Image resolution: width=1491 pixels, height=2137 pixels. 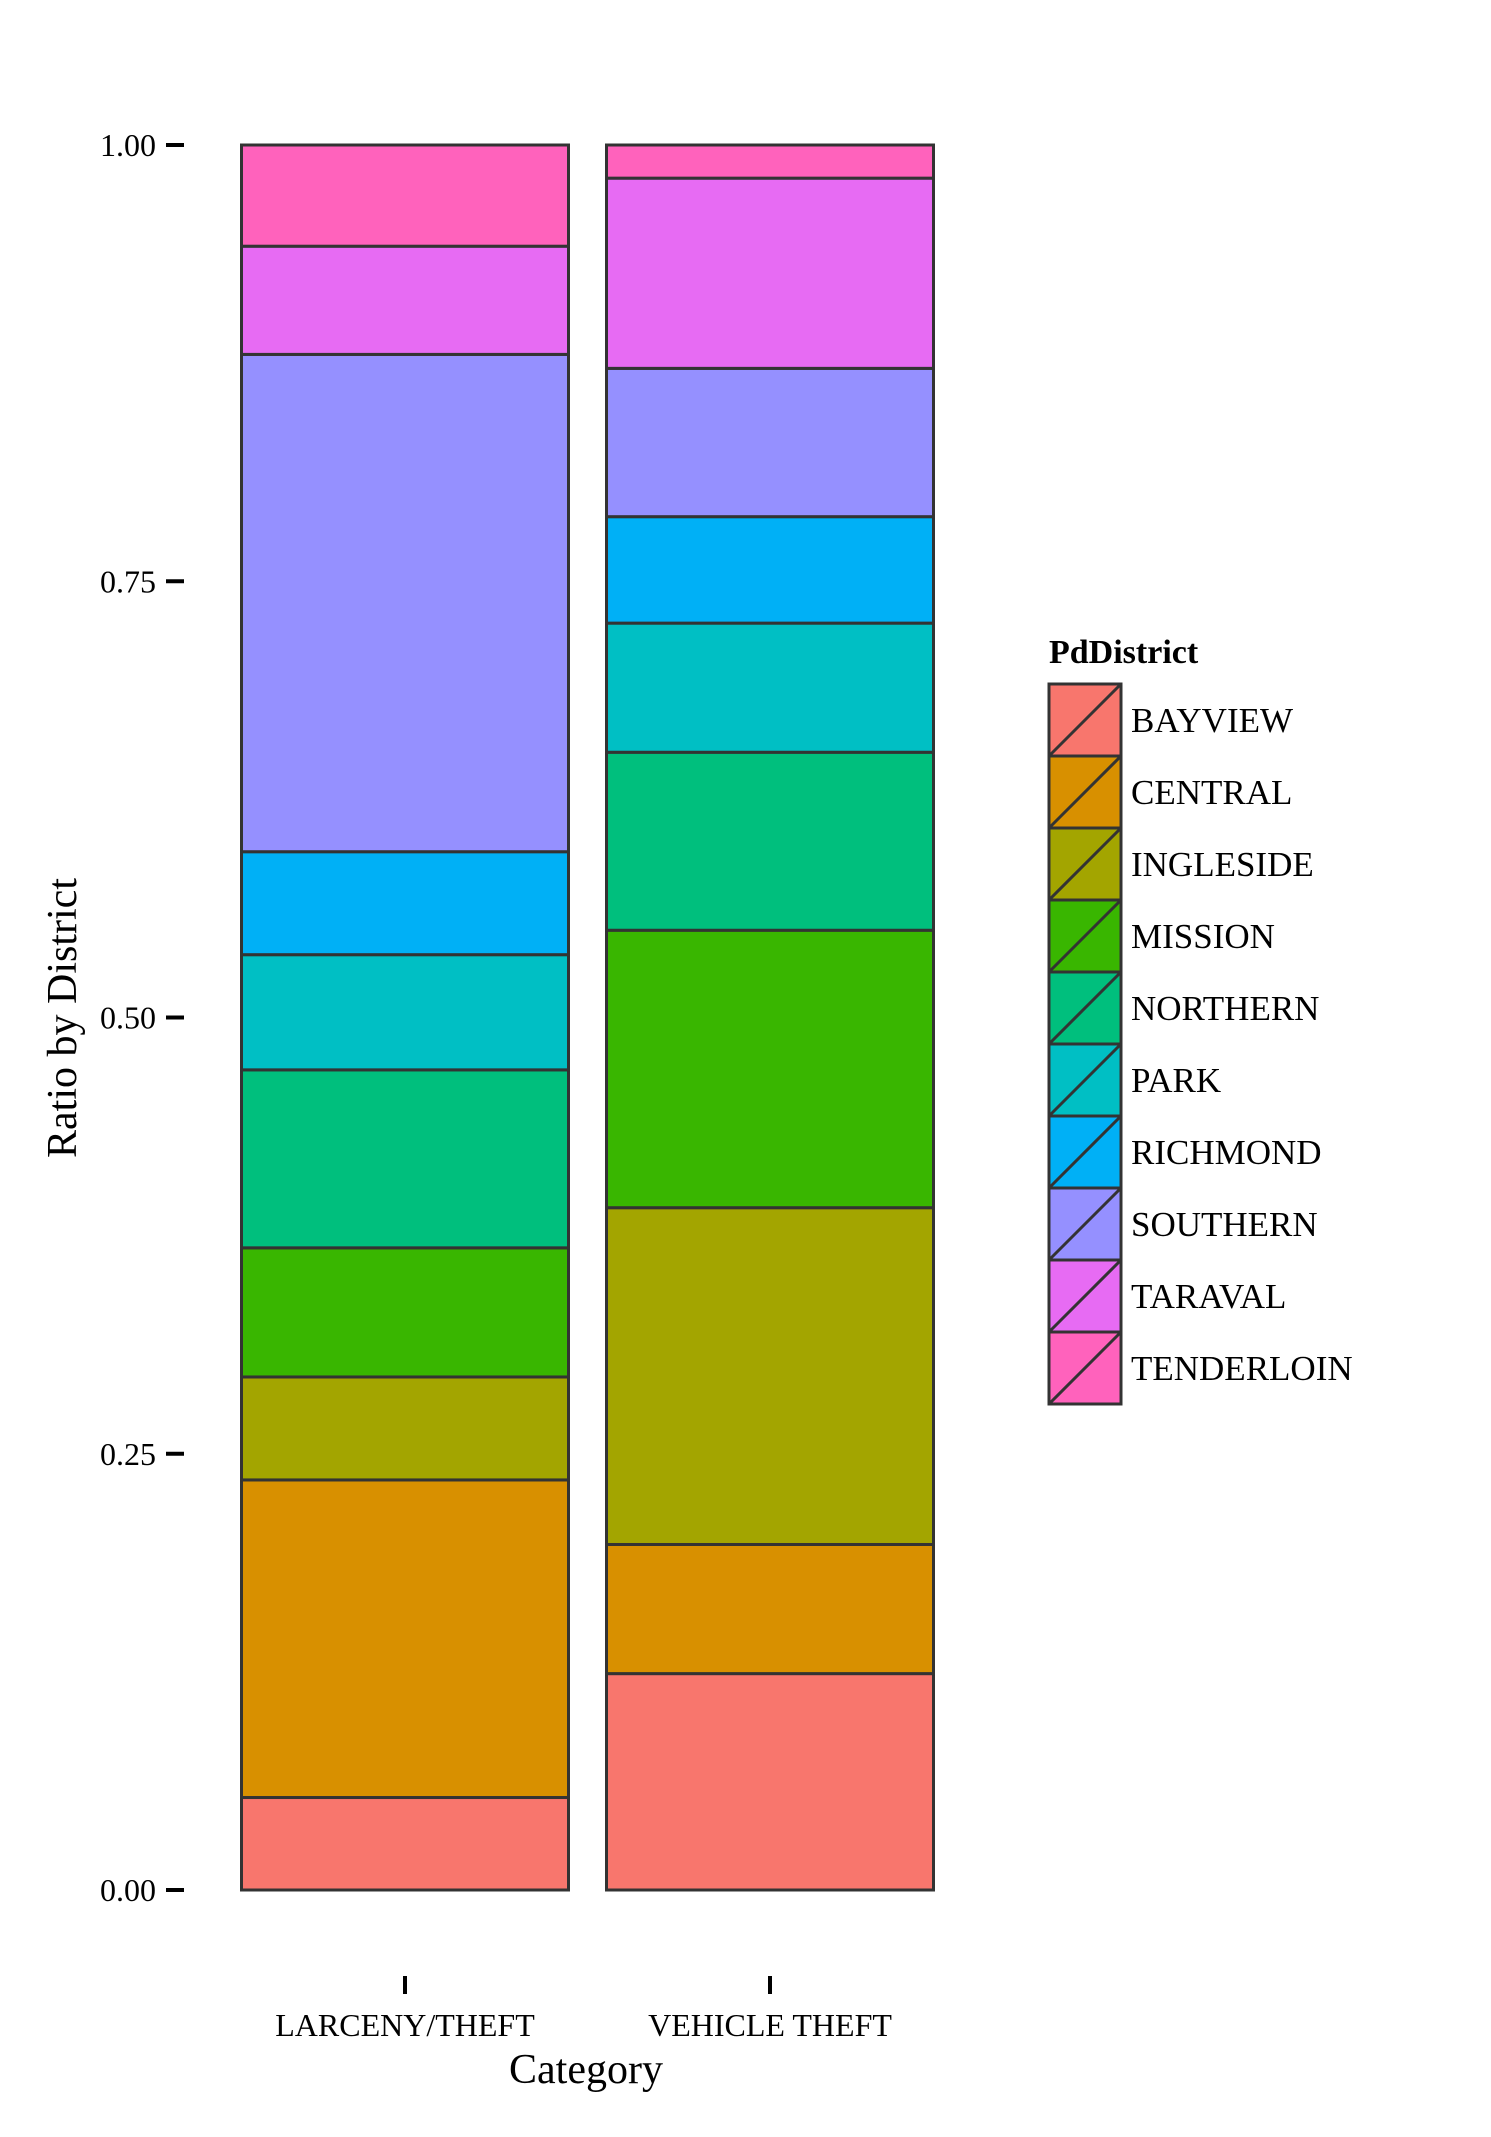 What do you see at coordinates (770, 2025) in the screenshot?
I see `x-tick-label: VEHICLE THEFT` at bounding box center [770, 2025].